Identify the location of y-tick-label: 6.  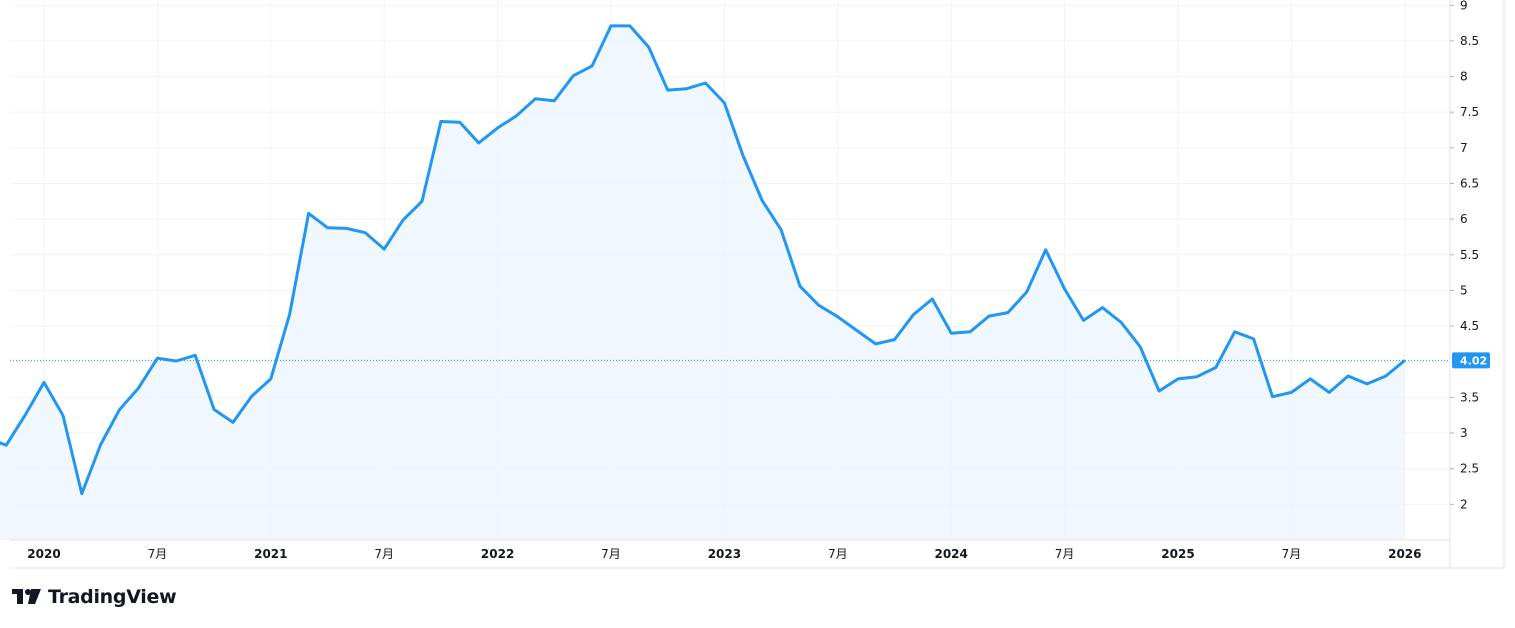
(1464, 219).